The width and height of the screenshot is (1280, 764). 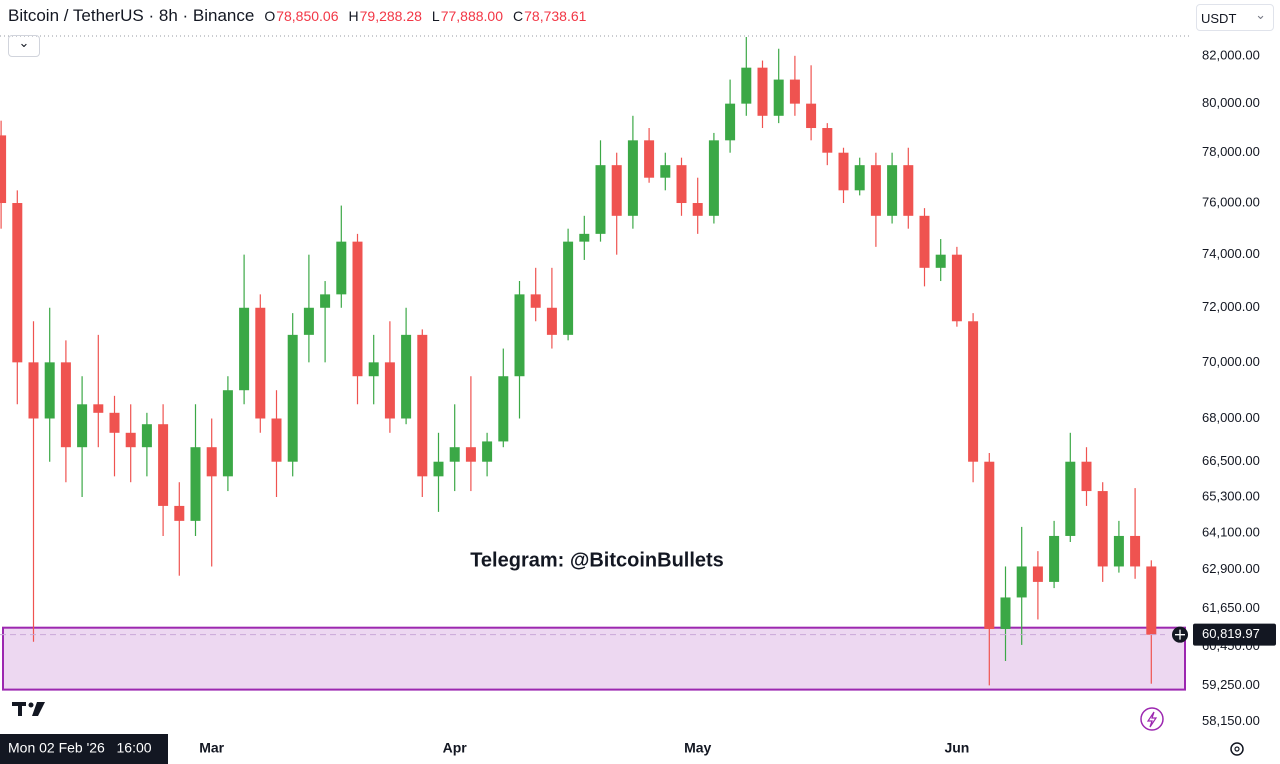 I want to click on add-plus, so click(x=1180, y=634).